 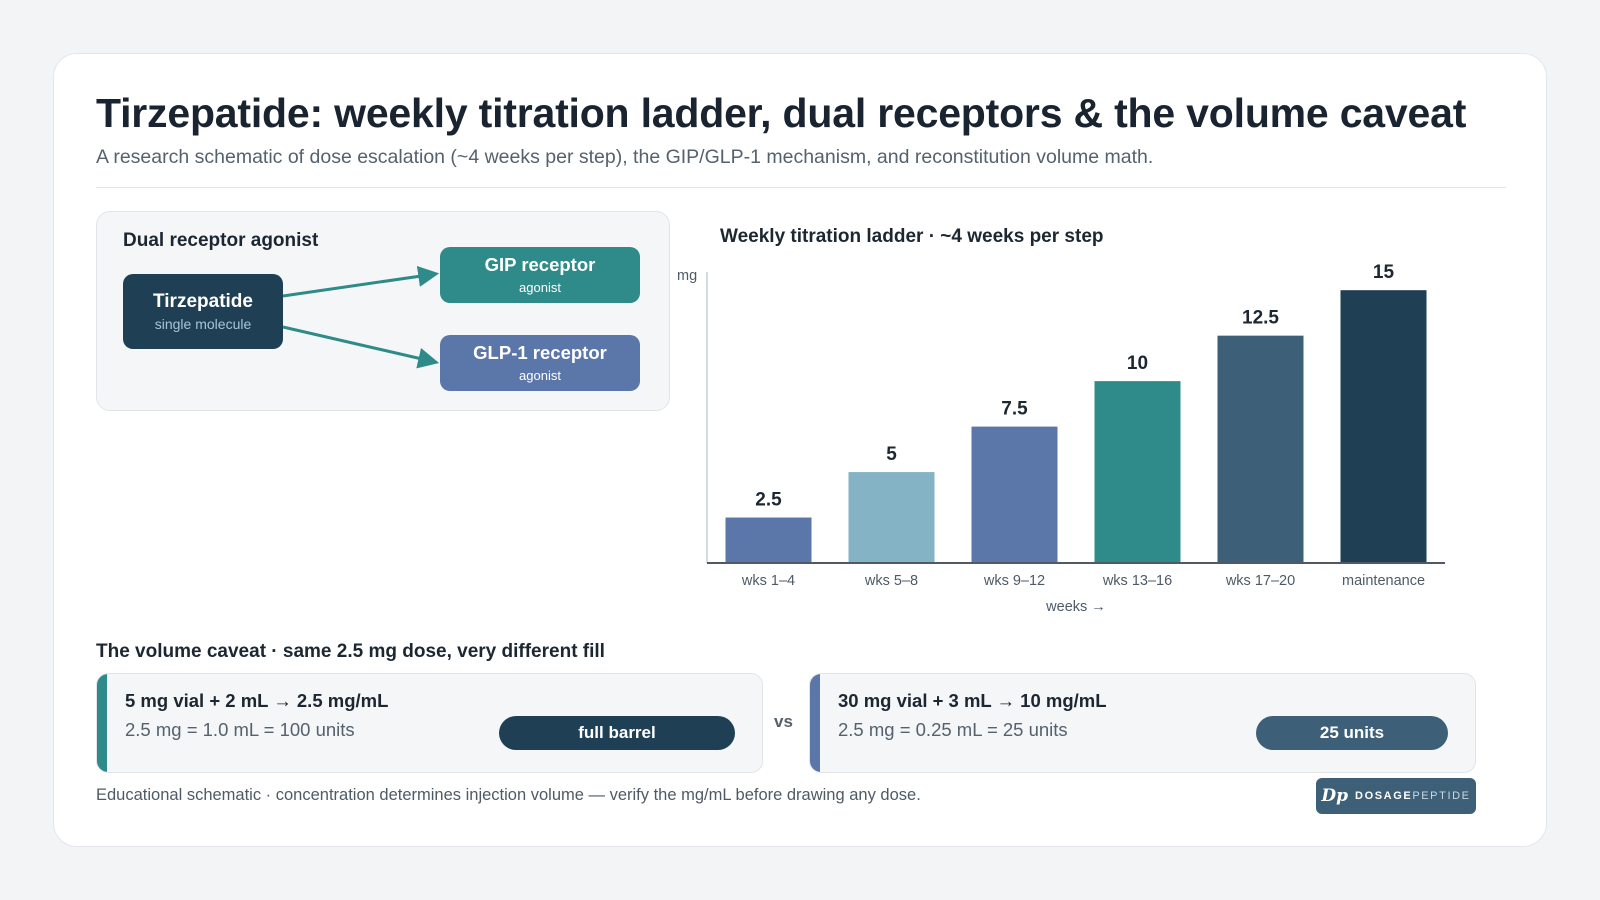 What do you see at coordinates (617, 733) in the screenshot?
I see `fill-pill: full barrel` at bounding box center [617, 733].